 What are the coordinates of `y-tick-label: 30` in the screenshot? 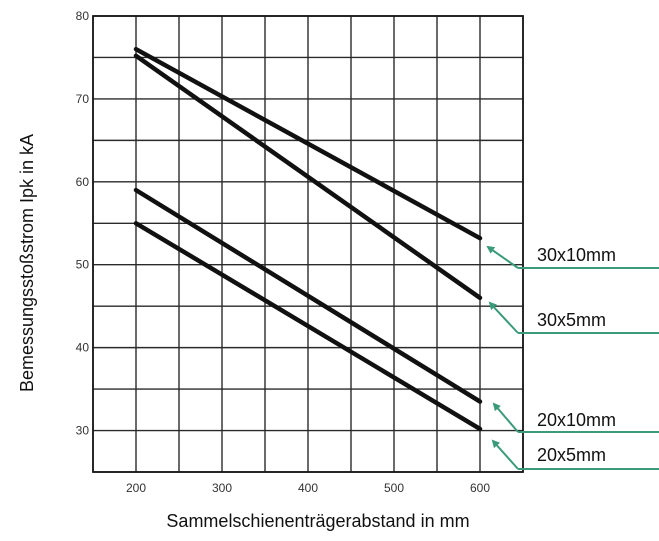 It's located at (83, 431).